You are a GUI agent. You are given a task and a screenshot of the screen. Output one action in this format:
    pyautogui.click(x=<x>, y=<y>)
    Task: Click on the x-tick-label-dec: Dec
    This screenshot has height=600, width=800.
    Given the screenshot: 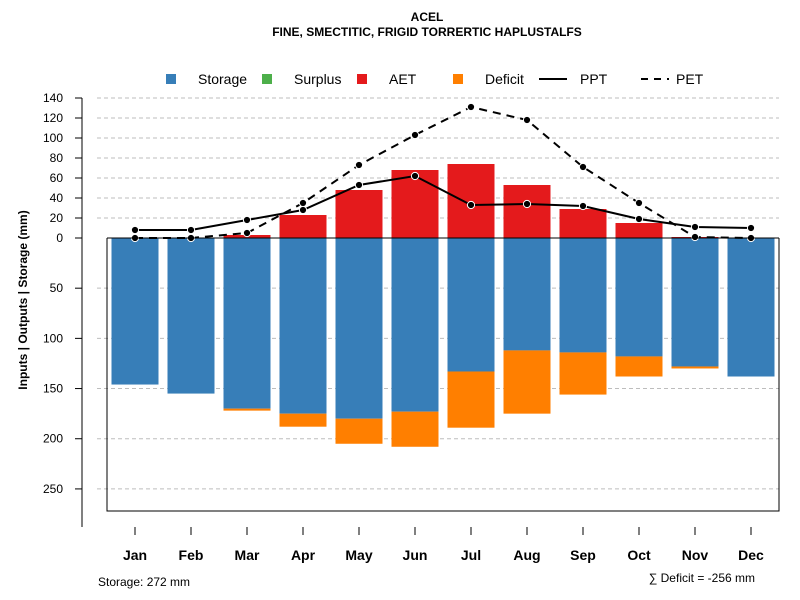 What is the action you would take?
    pyautogui.click(x=751, y=555)
    